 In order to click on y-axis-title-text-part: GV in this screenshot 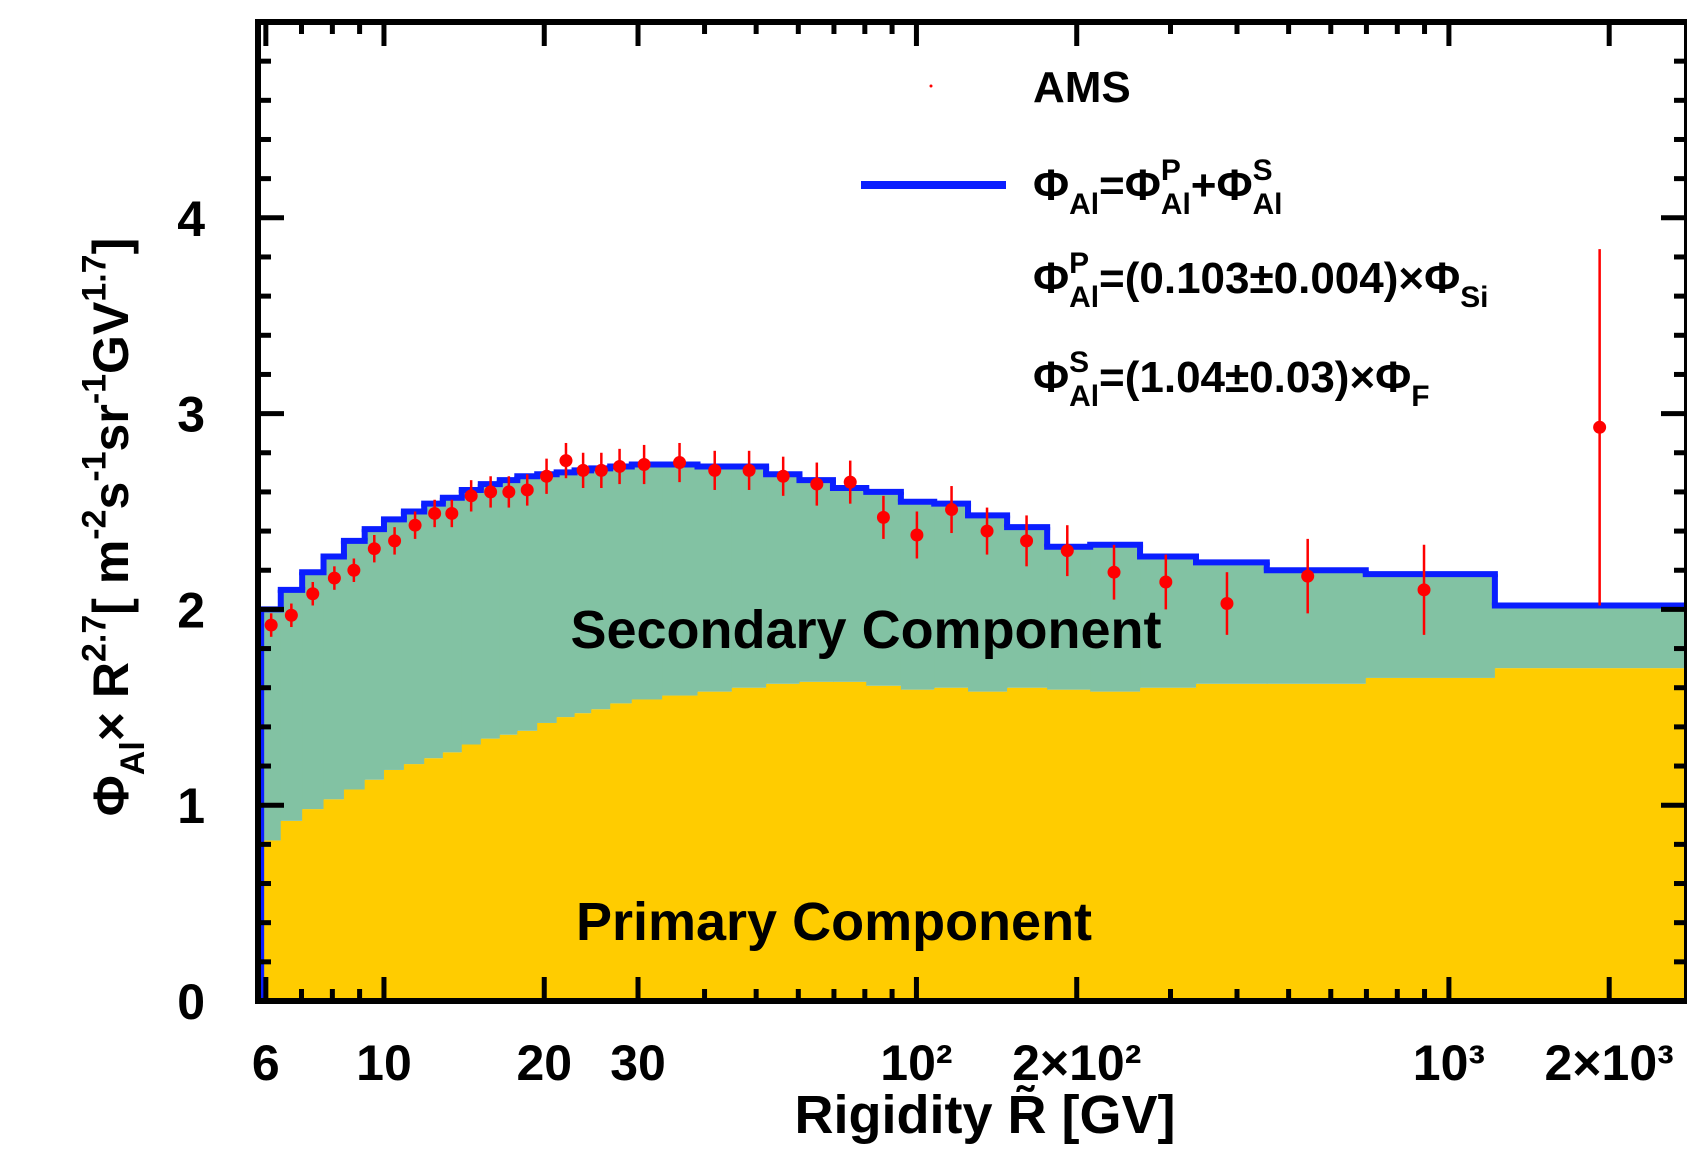, I will do `click(111, 337)`.